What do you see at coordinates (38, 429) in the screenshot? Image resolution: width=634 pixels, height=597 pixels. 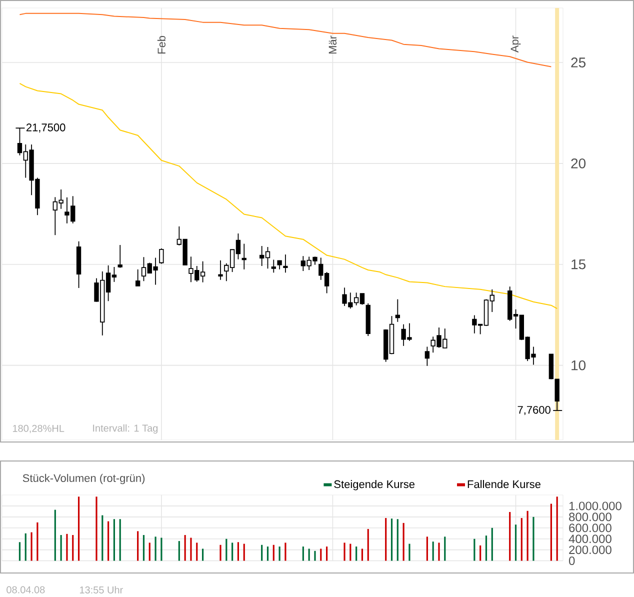 I see `annotation: 180,28%HL` at bounding box center [38, 429].